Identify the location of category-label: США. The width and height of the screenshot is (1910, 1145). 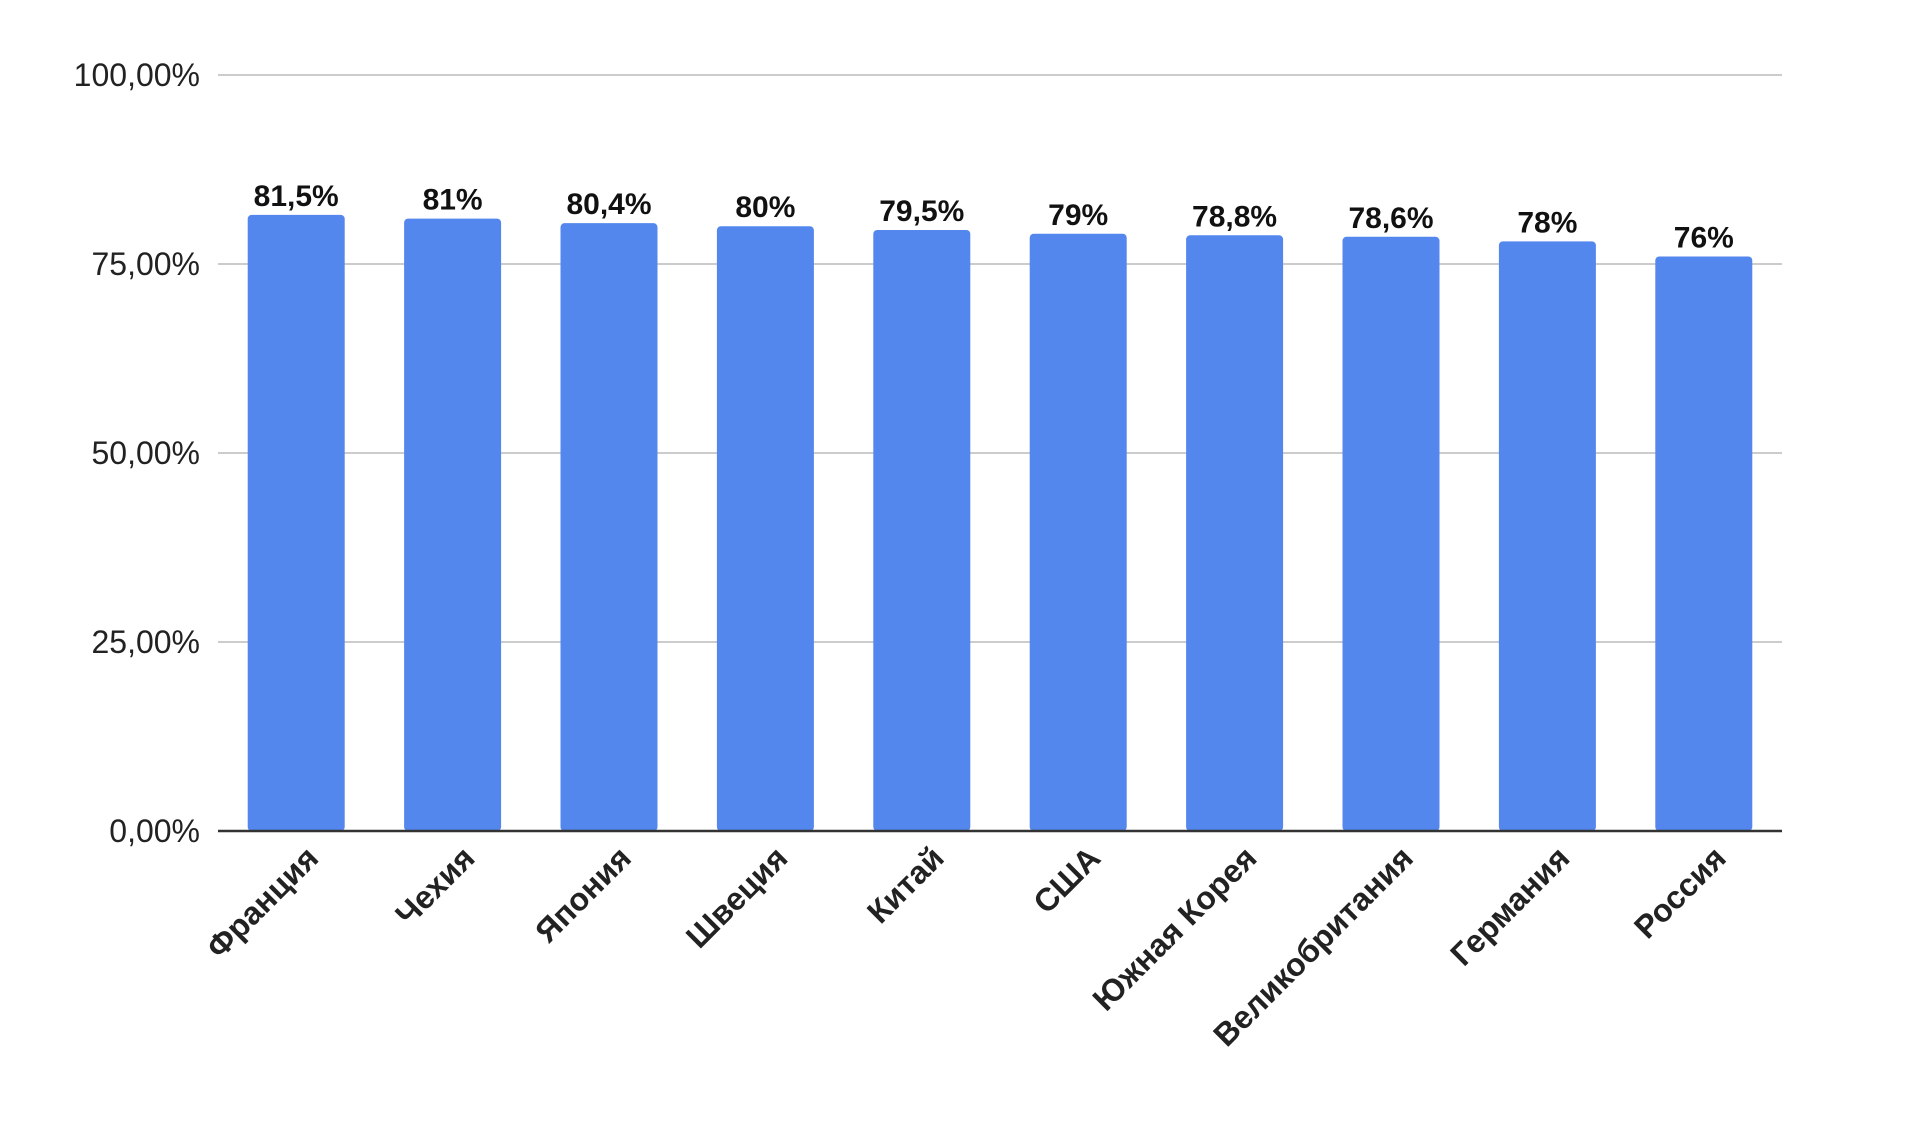
(1066, 879).